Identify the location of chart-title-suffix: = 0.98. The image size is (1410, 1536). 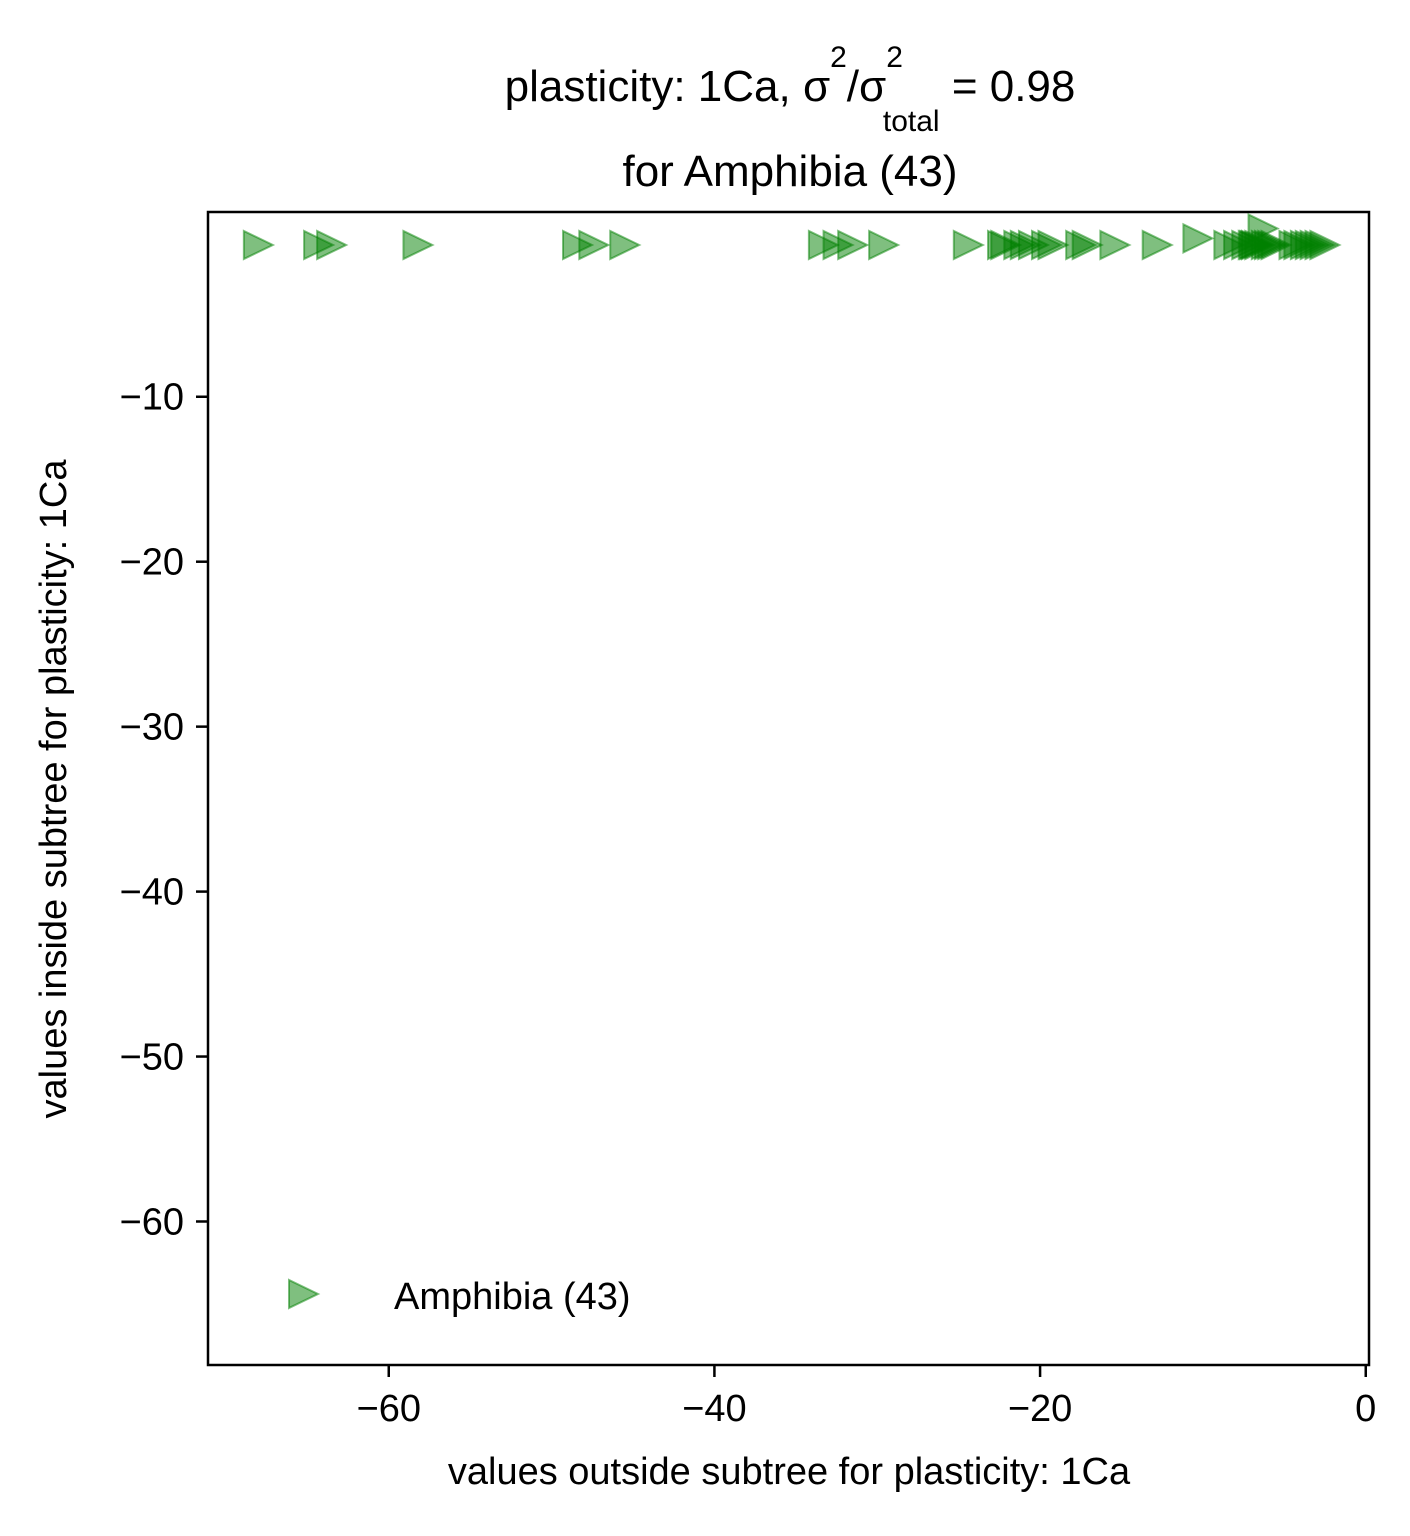
(1008, 86).